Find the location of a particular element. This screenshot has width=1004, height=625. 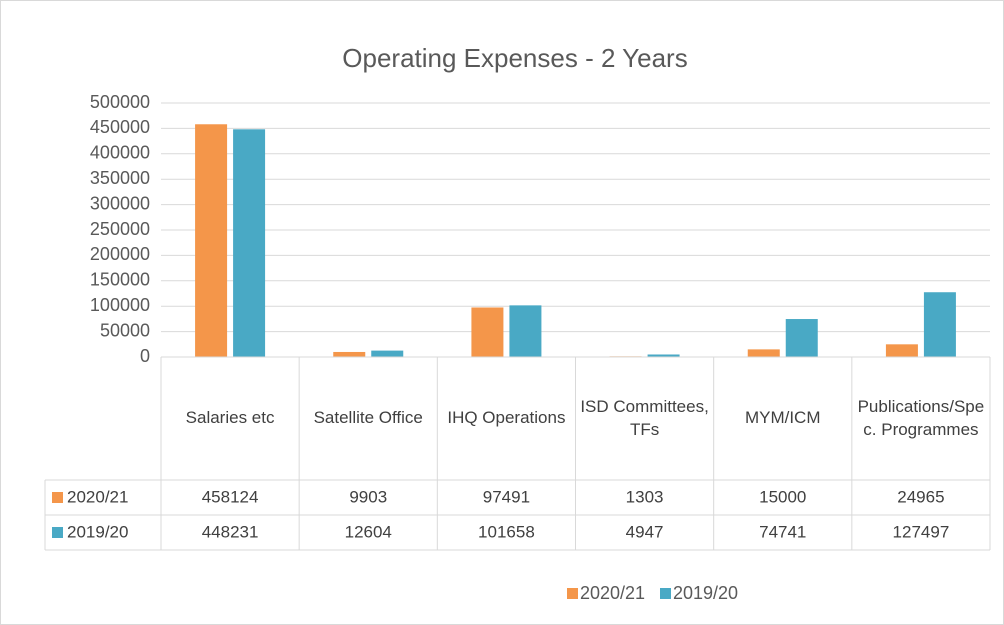

table-value: 448231 is located at coordinates (230, 531).